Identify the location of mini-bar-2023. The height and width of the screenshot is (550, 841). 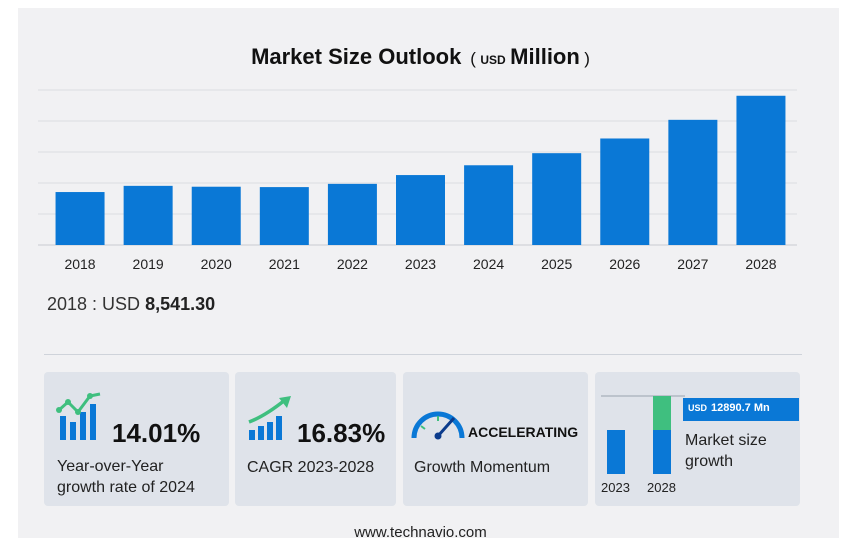
(616, 452).